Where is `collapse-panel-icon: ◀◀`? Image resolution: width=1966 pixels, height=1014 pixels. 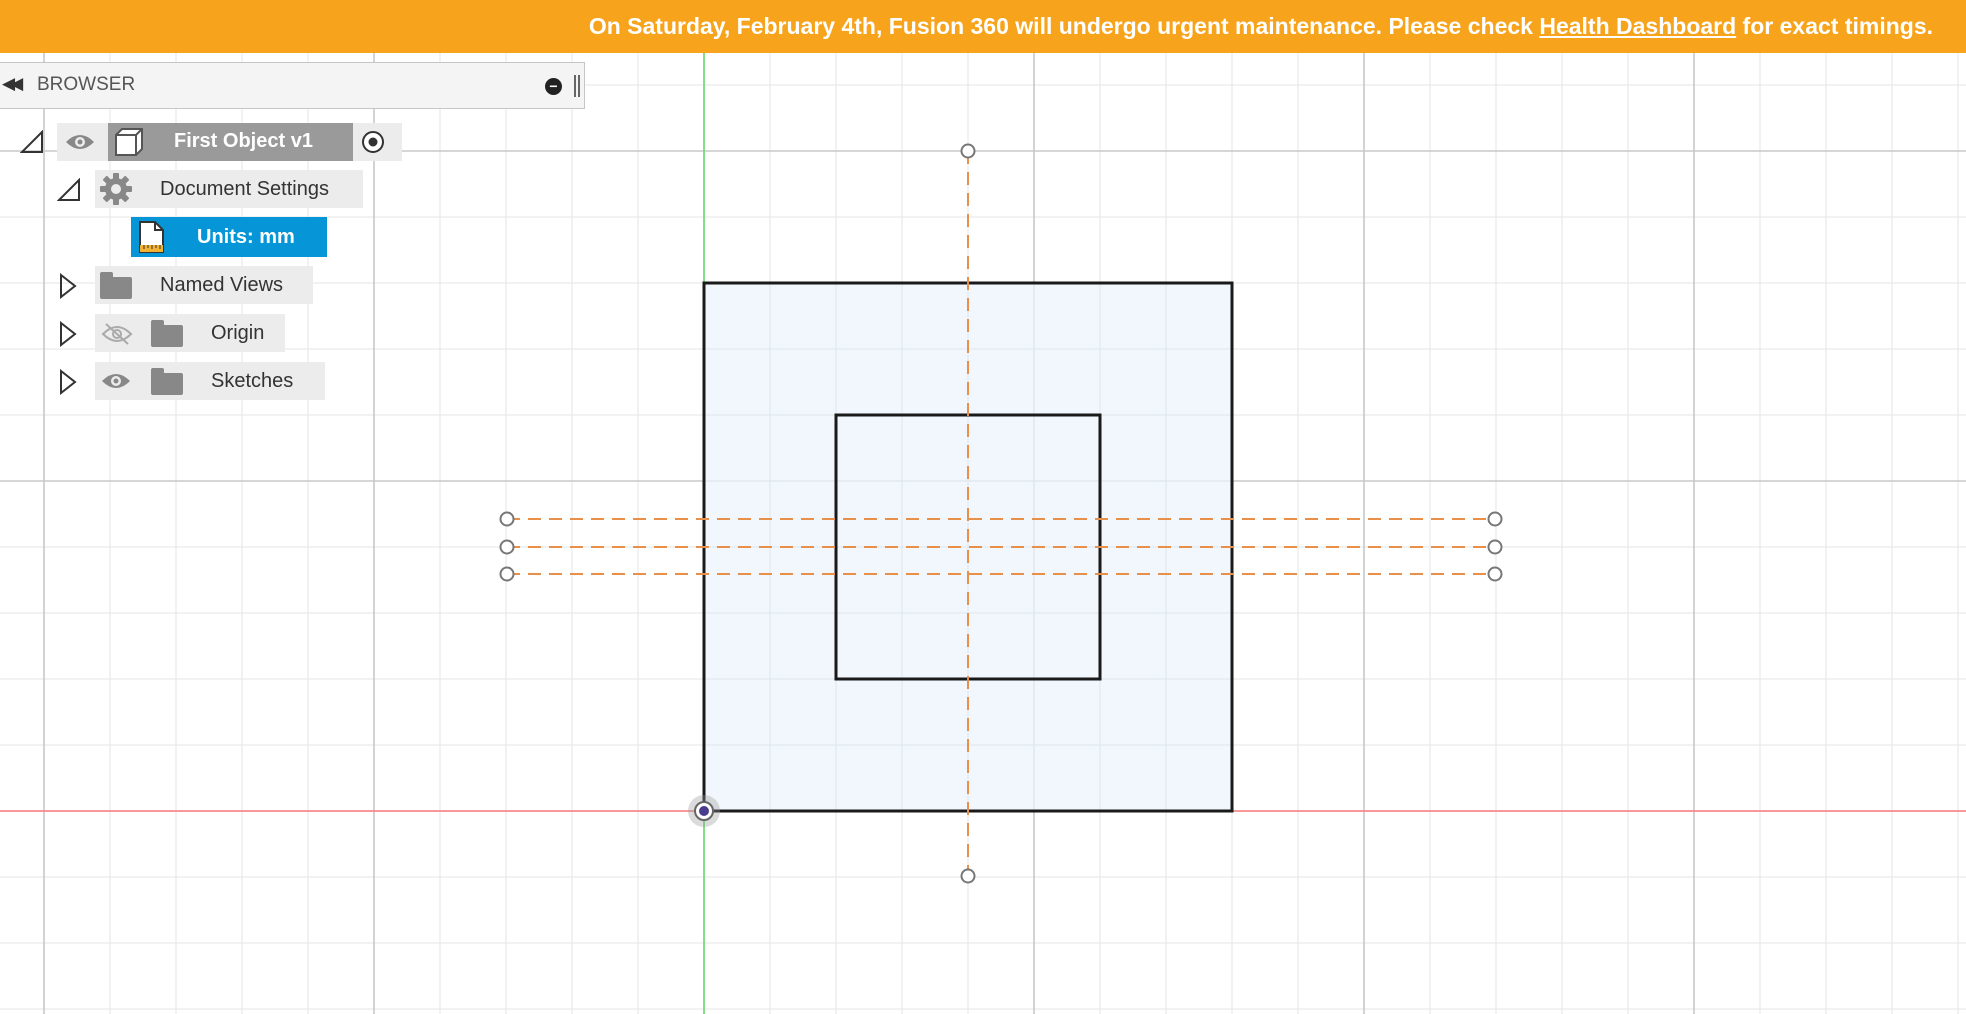 collapse-panel-icon: ◀◀ is located at coordinates (12, 83).